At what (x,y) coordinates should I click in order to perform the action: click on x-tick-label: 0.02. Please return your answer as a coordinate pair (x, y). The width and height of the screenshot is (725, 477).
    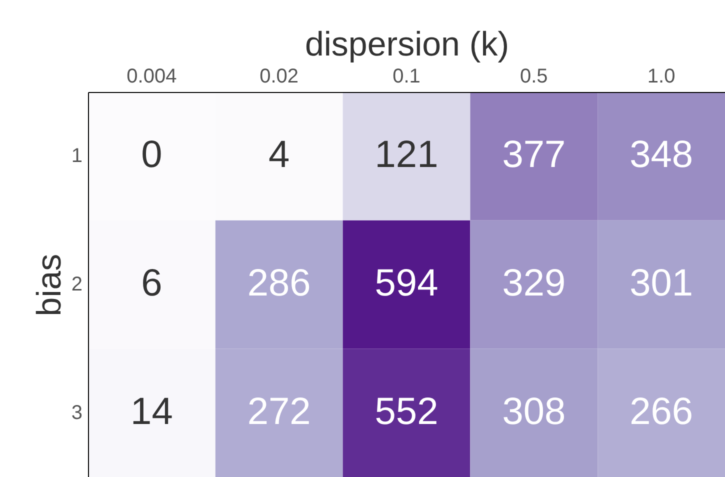
    Looking at the image, I should click on (279, 77).